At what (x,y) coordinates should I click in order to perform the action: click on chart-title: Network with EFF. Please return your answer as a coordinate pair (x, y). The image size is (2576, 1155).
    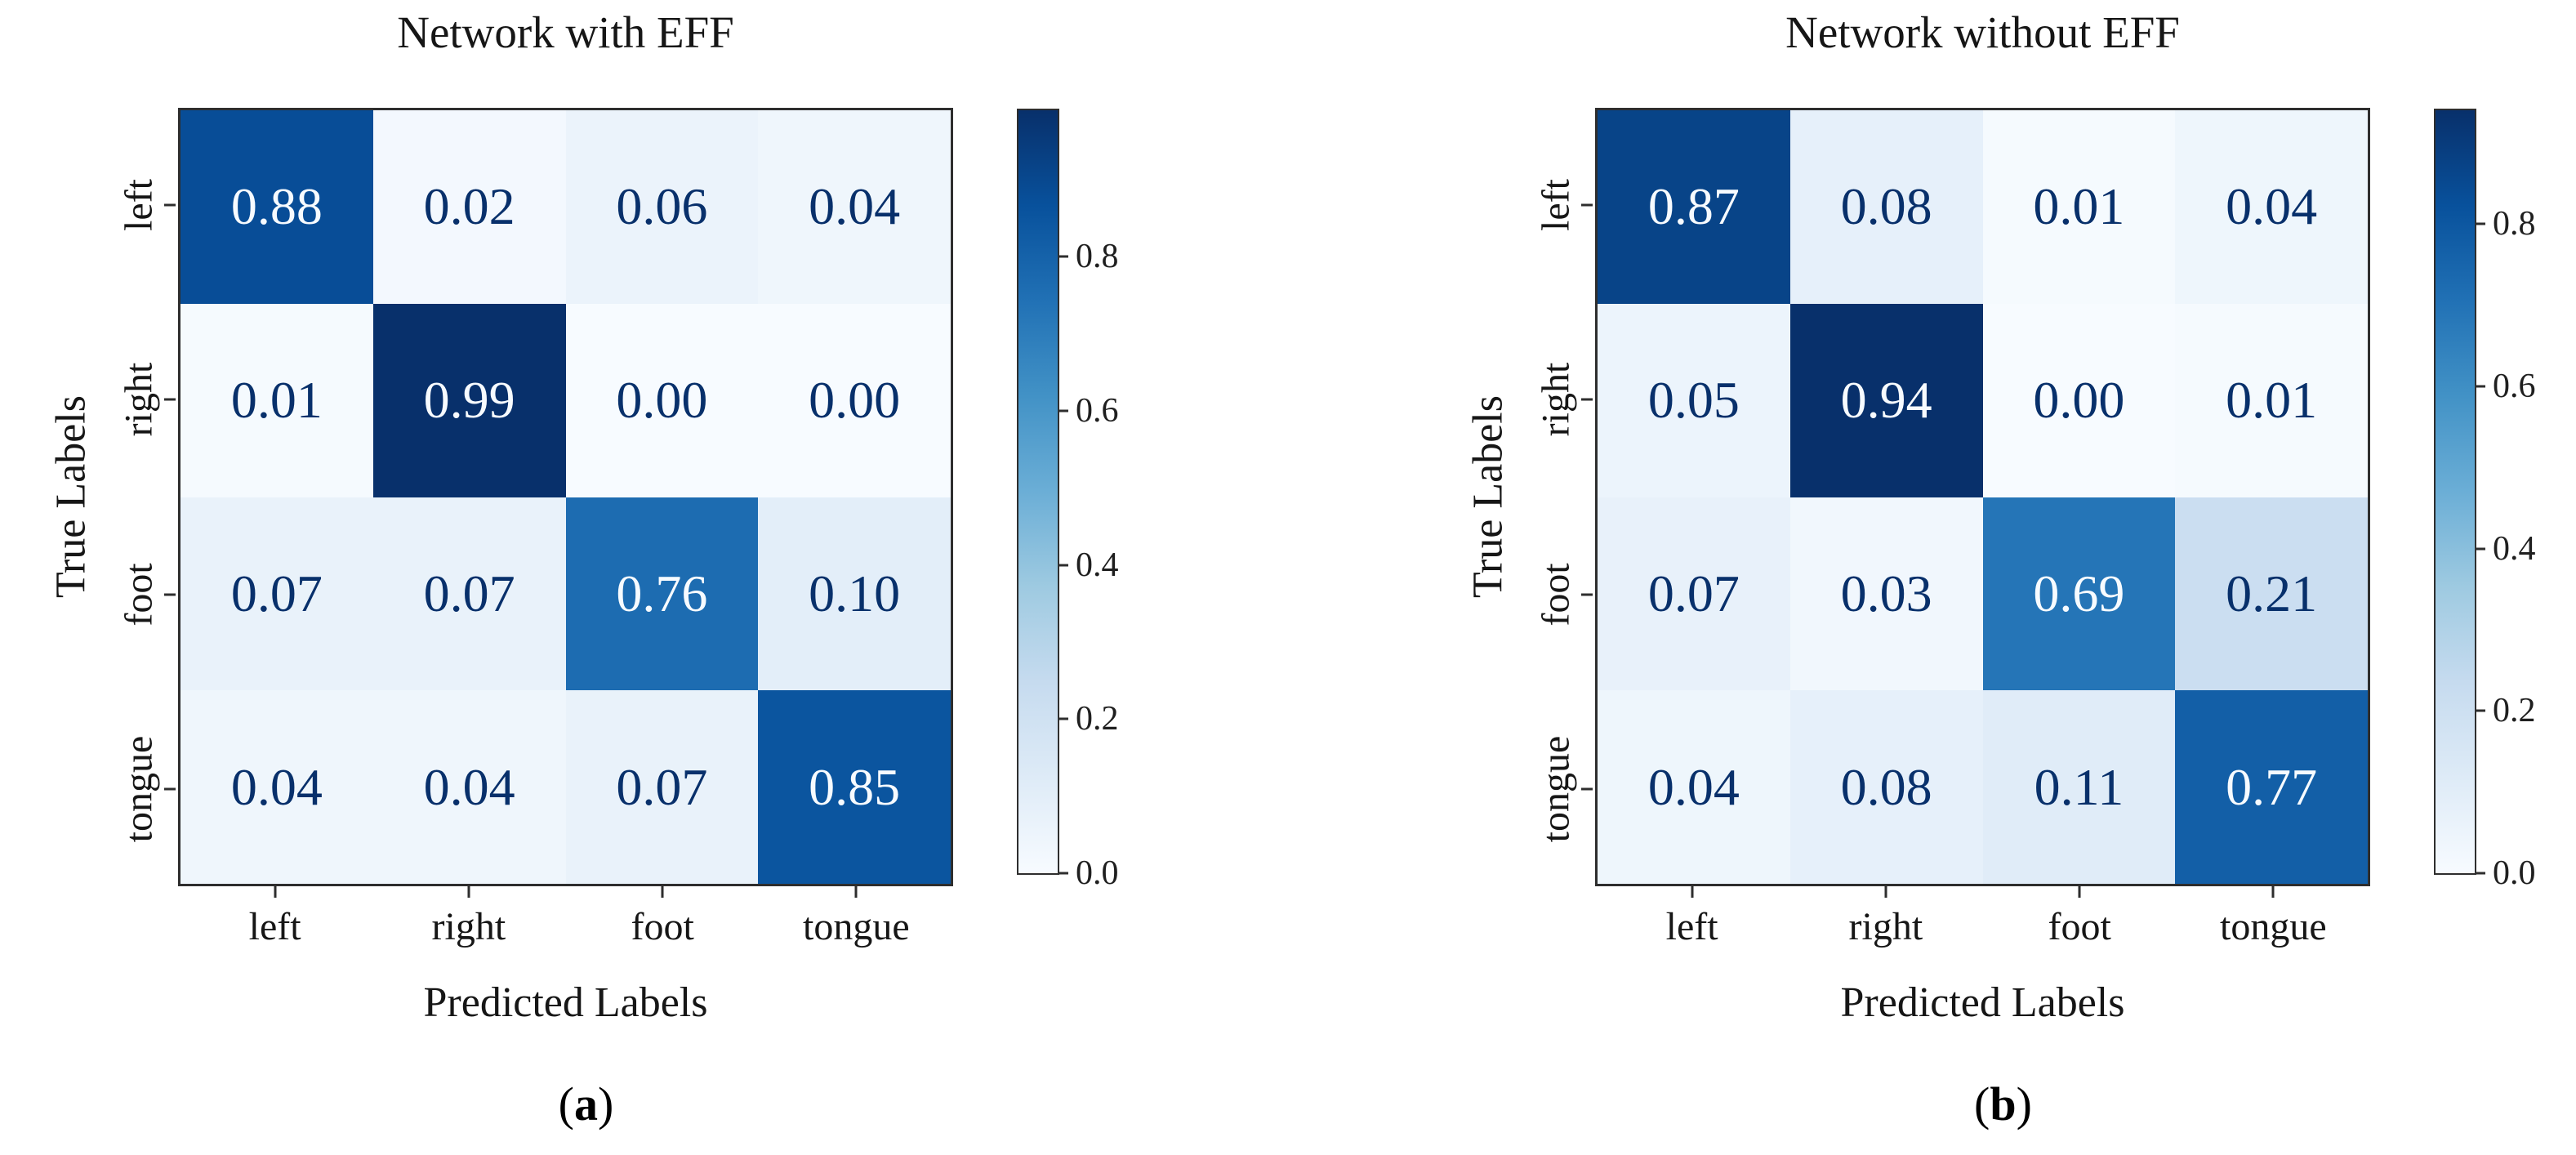
    Looking at the image, I should click on (565, 32).